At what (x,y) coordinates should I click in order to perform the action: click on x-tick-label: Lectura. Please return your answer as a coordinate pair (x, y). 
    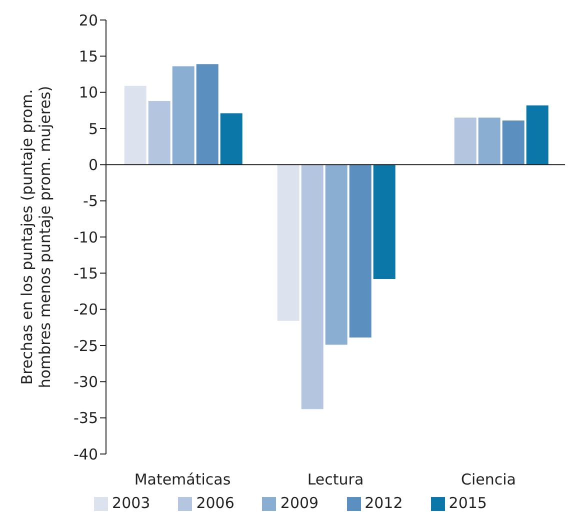
    Looking at the image, I should click on (335, 479).